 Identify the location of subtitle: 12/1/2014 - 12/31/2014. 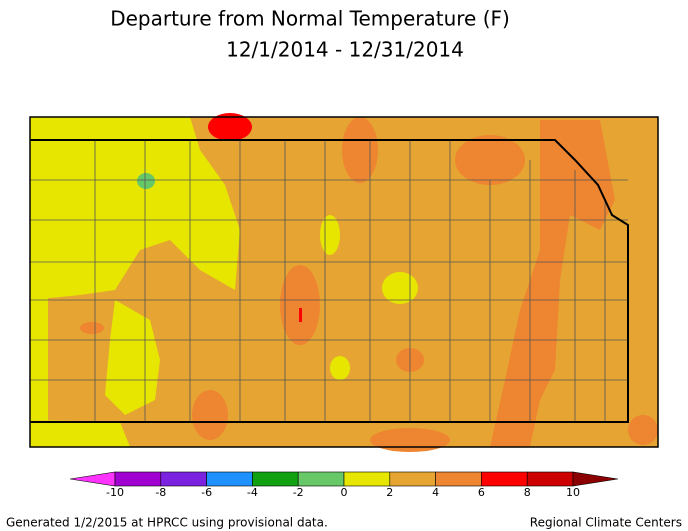
(345, 50).